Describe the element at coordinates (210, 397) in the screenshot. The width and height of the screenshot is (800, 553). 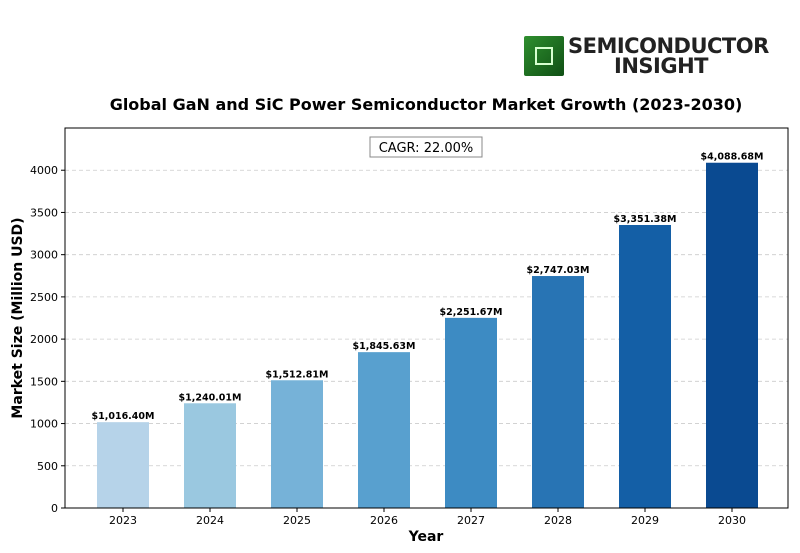
I see `data-label: $1,240.01M` at that location.